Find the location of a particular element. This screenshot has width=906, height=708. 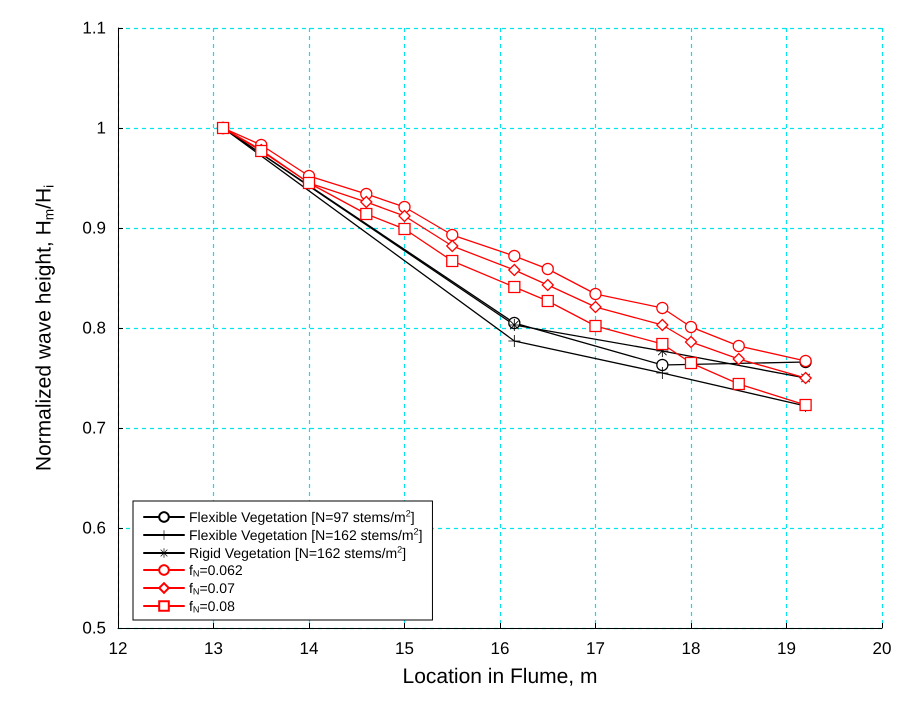

x-tick-label: 16 is located at coordinates (500, 648).